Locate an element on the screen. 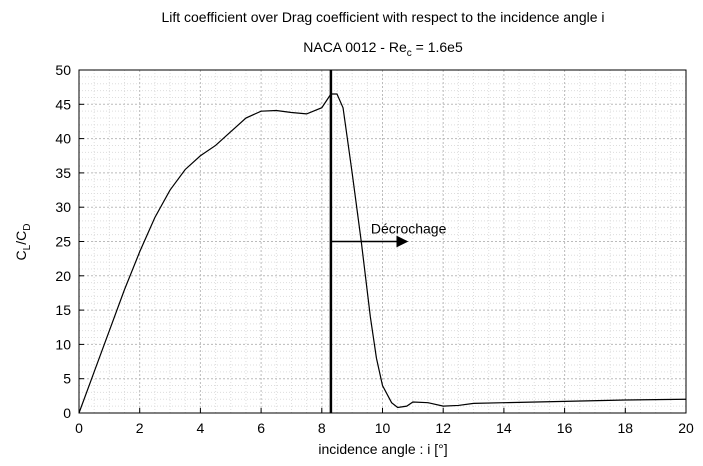 This screenshot has height=466, width=703. x-tick-label: 4 is located at coordinates (201, 428).